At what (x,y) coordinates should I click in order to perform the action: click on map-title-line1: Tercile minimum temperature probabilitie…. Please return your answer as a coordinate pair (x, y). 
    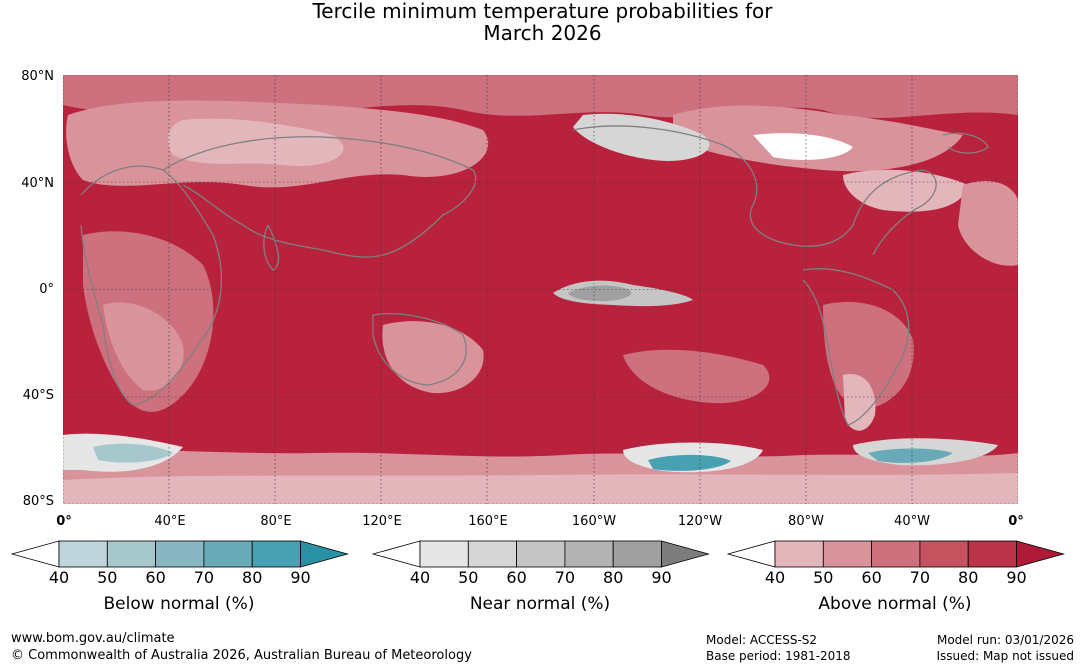
    Looking at the image, I should click on (542, 11).